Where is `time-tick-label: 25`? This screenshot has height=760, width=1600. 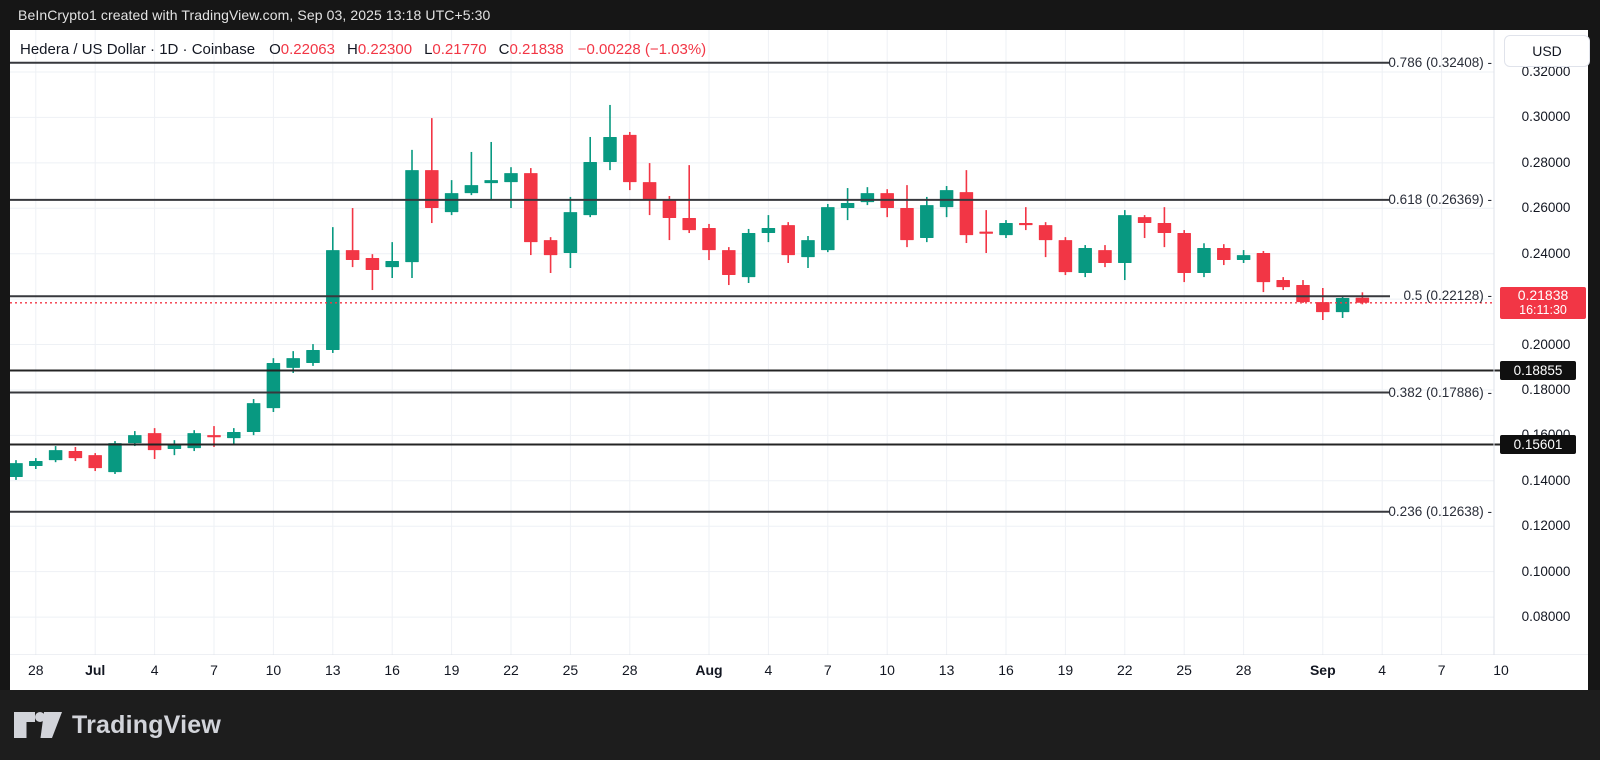 time-tick-label: 25 is located at coordinates (570, 670).